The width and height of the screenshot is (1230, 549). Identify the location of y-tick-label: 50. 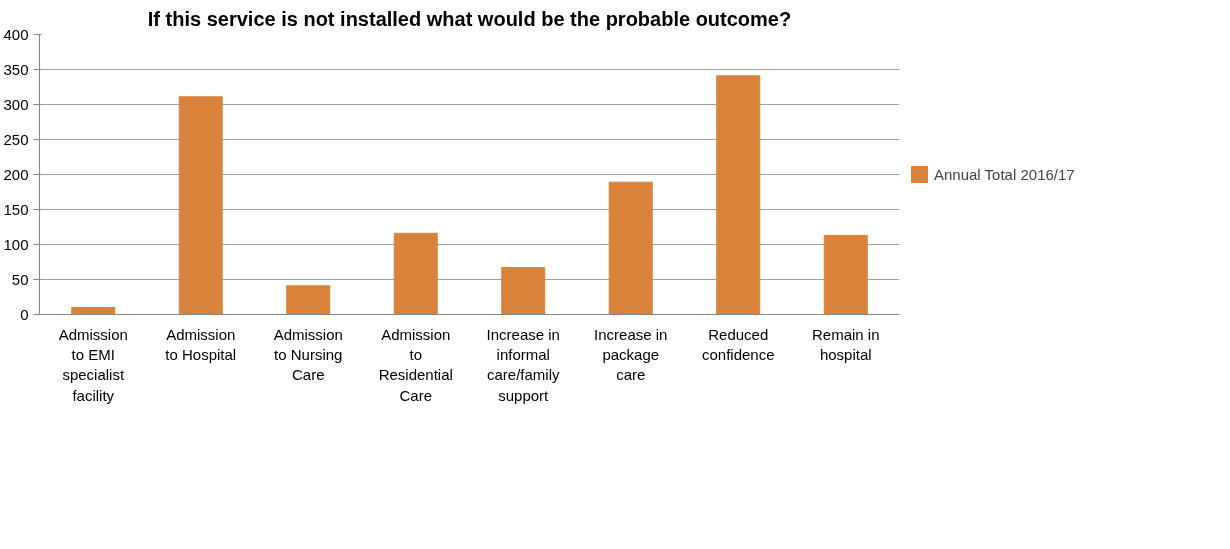
(20, 279).